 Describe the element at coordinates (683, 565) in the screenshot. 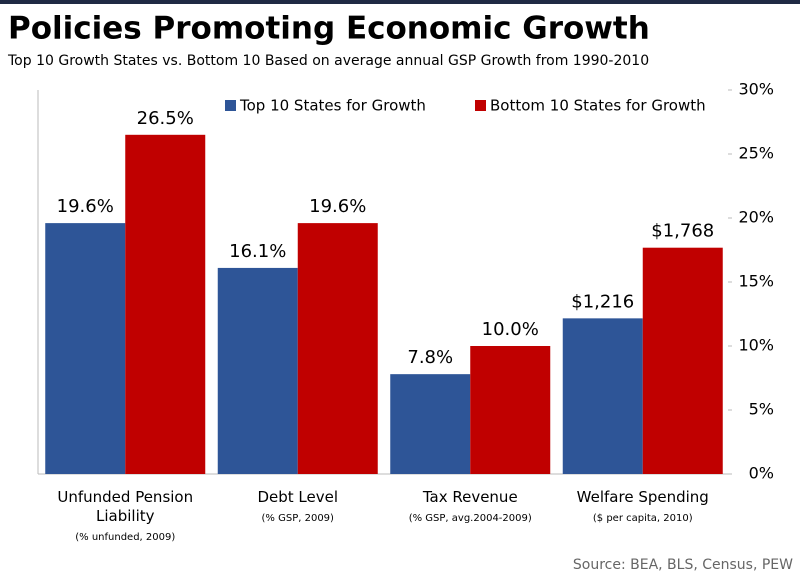

I see `source: Source: BEA, BLS, Census, PEW` at that location.